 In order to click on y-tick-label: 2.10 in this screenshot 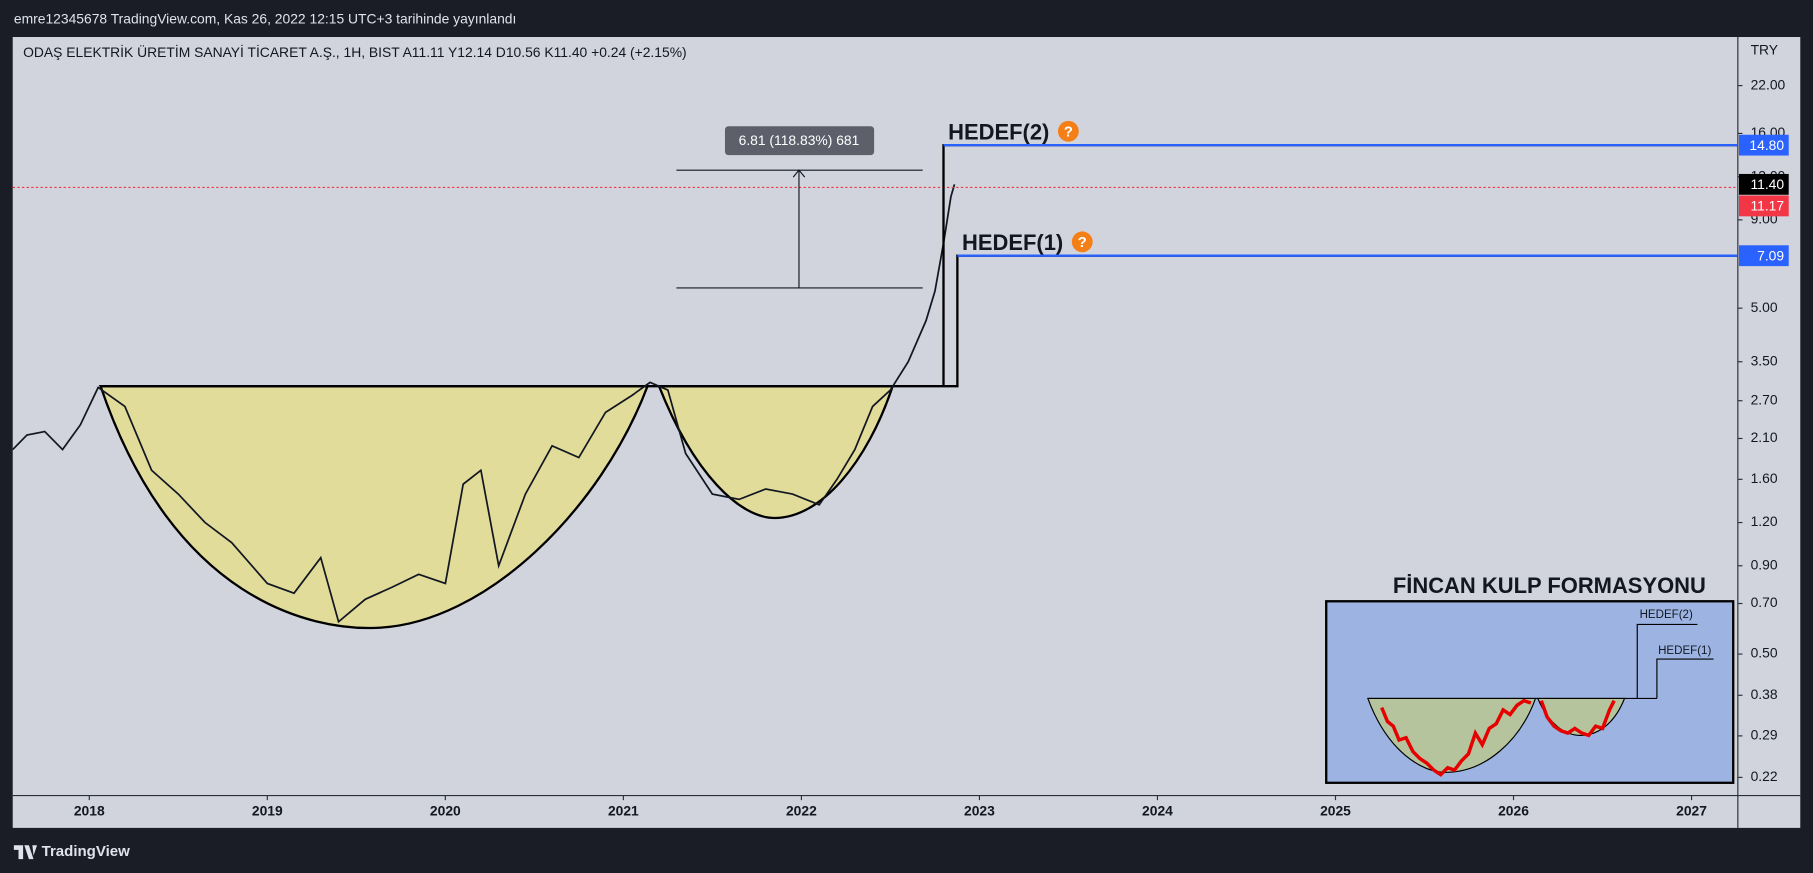, I will do `click(1764, 437)`.